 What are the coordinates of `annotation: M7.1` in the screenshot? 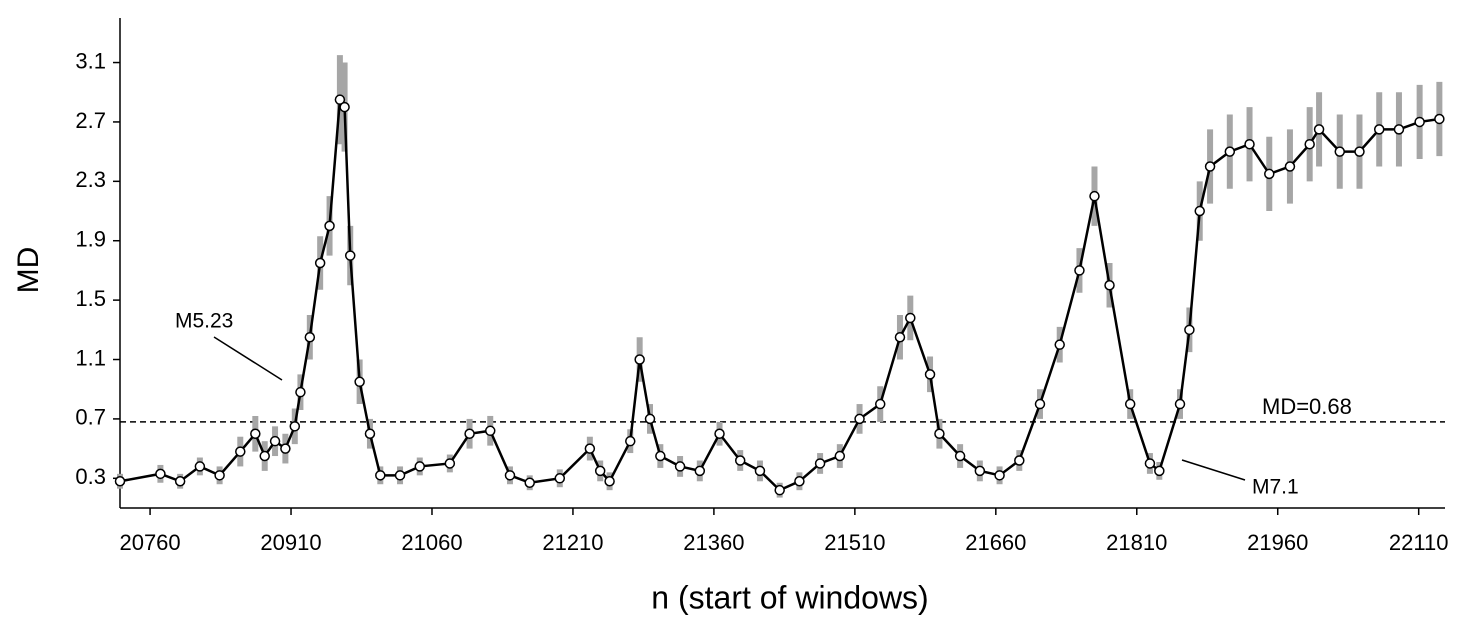 It's located at (1275, 487).